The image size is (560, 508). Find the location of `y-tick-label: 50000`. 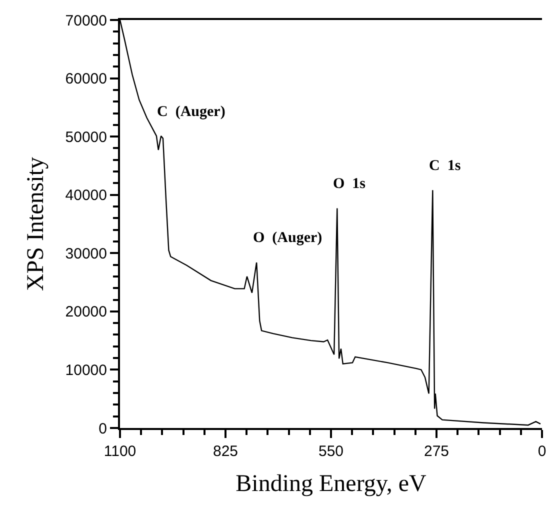

y-tick-label: 50000 is located at coordinates (86, 137).